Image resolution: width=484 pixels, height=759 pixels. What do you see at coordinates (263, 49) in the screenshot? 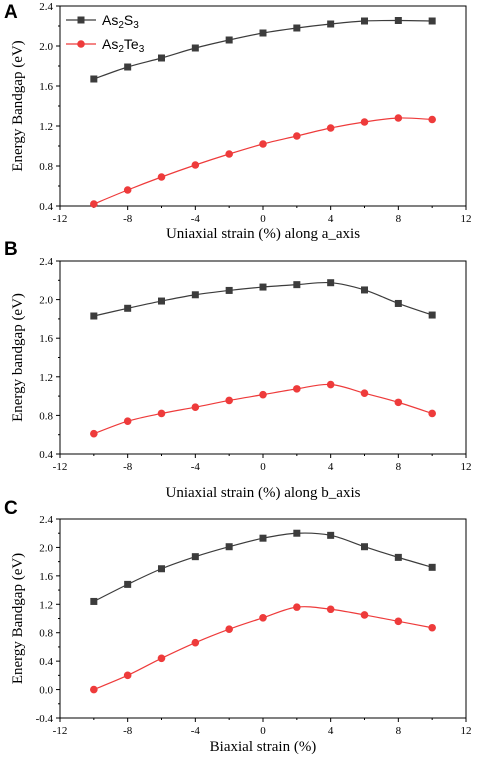
I see `series-line` at bounding box center [263, 49].